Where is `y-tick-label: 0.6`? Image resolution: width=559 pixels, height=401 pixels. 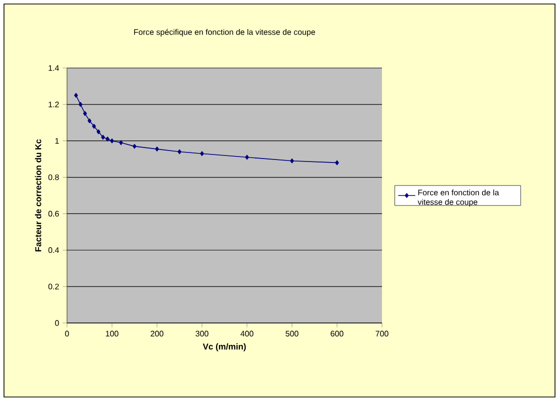 y-tick-label: 0.6 is located at coordinates (53, 213).